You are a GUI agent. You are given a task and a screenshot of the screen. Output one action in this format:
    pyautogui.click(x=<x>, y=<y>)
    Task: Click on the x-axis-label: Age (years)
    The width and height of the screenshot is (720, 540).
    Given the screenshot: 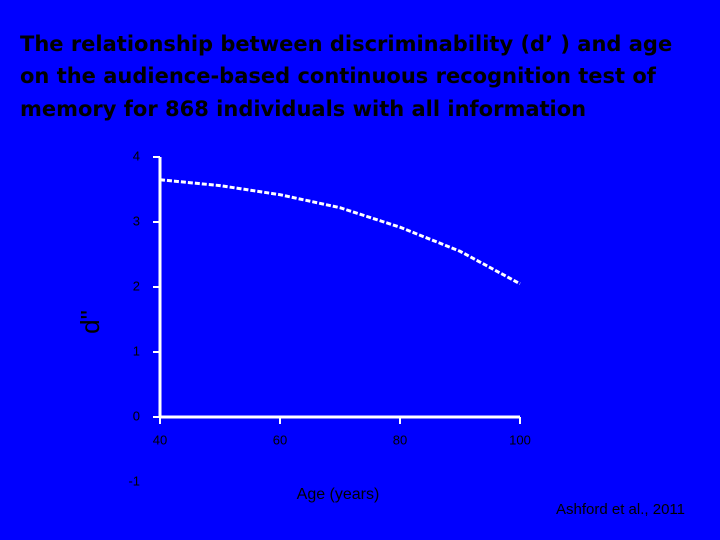 What is the action you would take?
    pyautogui.click(x=338, y=494)
    